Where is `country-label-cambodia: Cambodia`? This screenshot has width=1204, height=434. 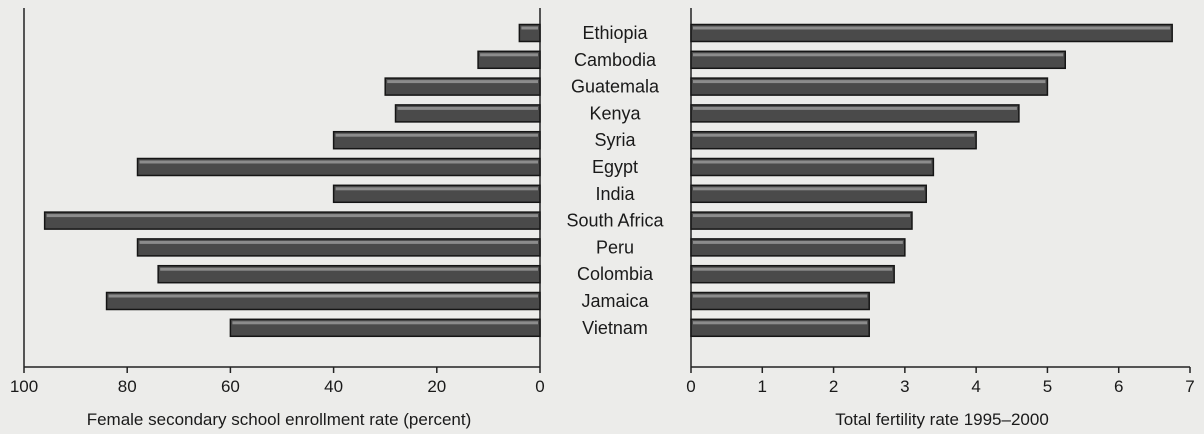
country-label-cambodia: Cambodia is located at coordinates (615, 60).